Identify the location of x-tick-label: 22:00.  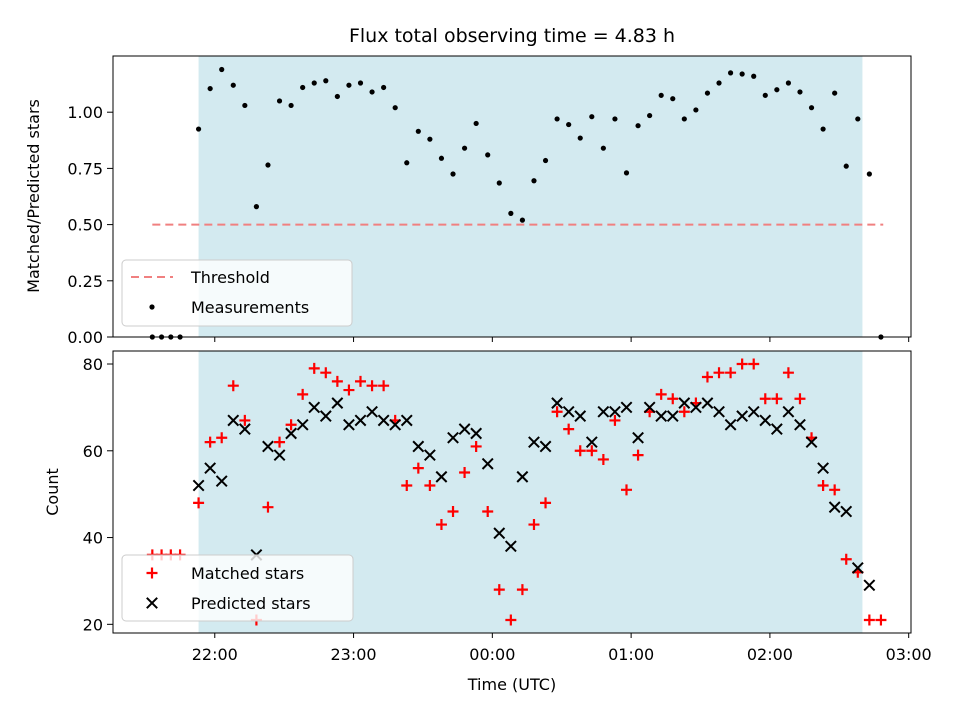
(215, 654).